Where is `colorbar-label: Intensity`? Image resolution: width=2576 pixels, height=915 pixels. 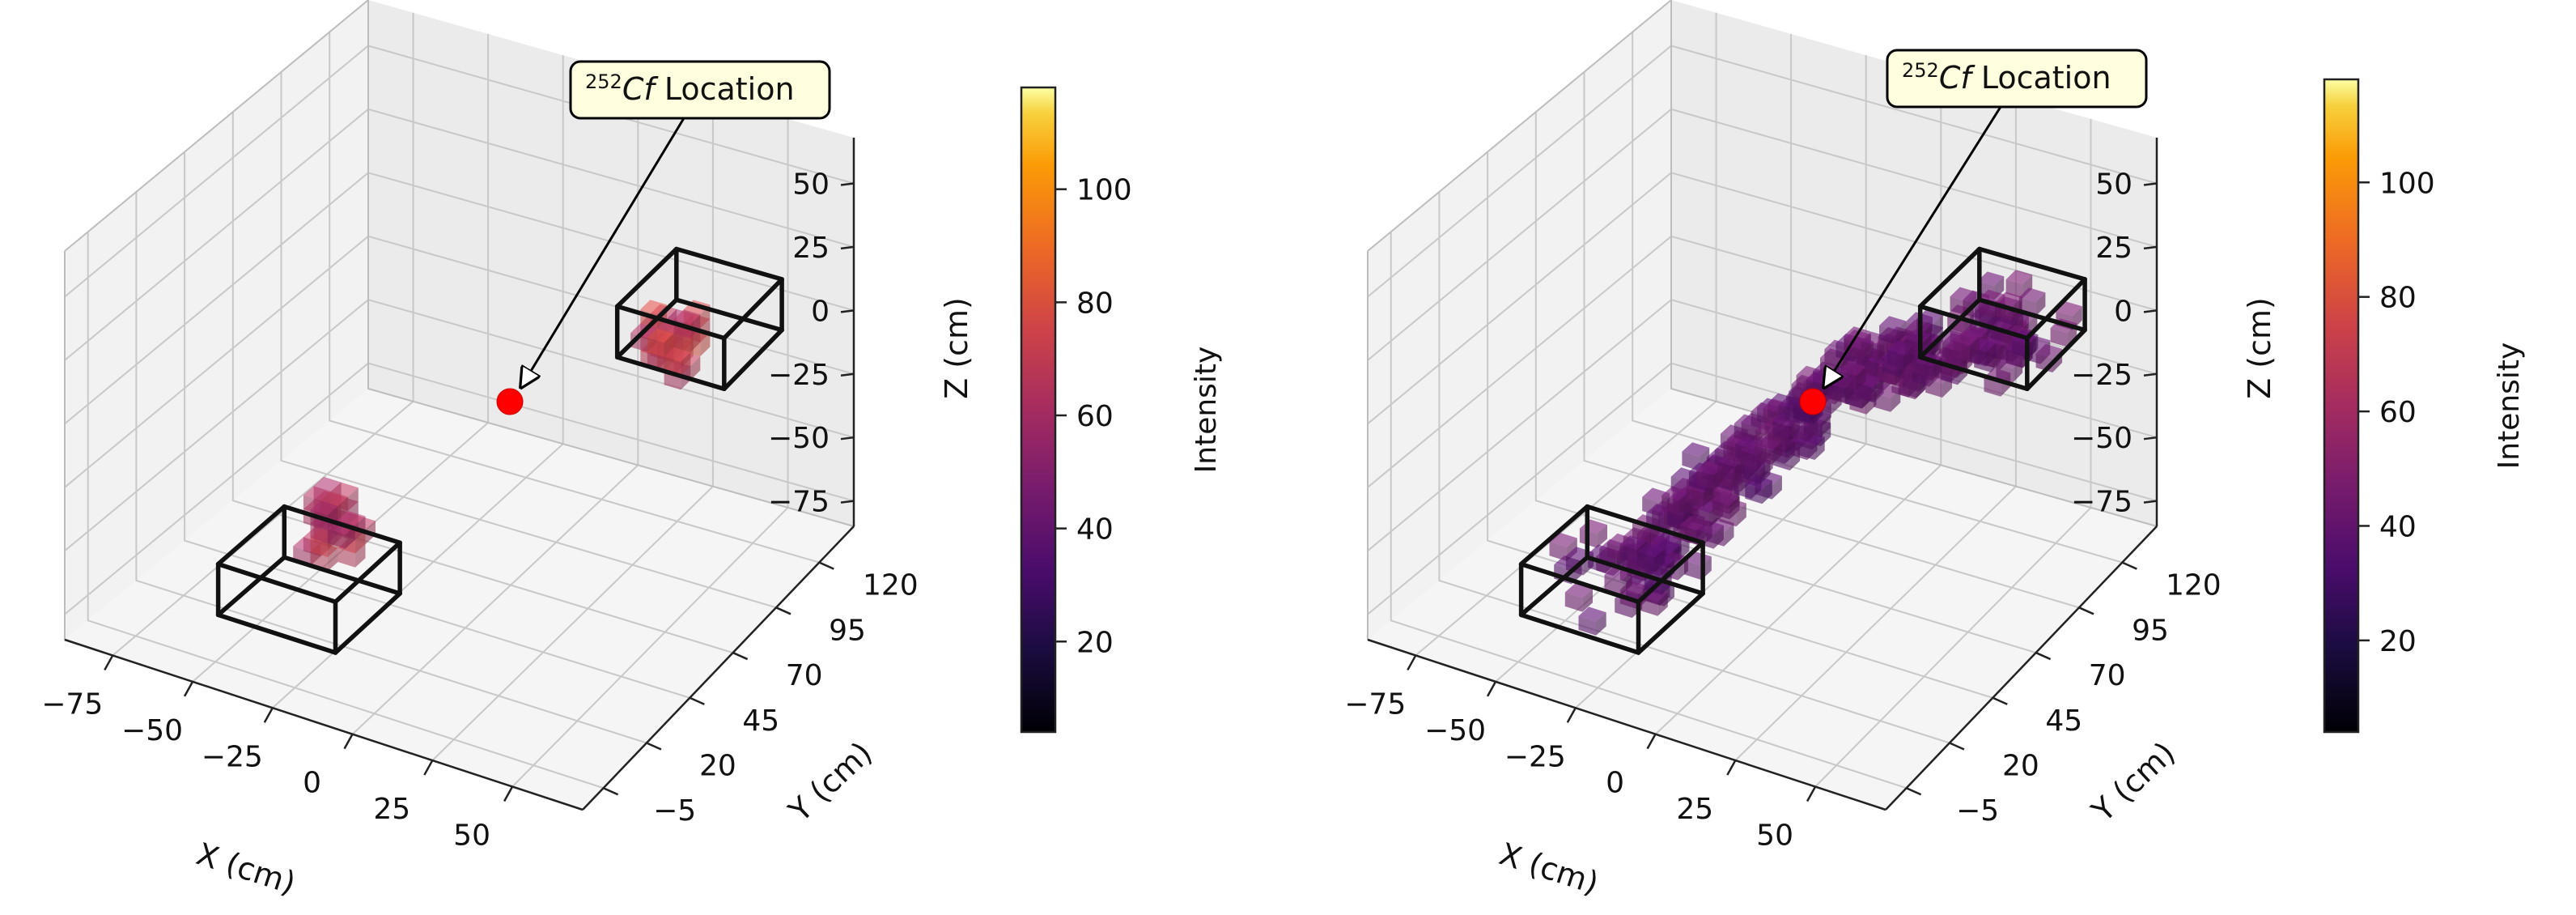
colorbar-label: Intensity is located at coordinates (1206, 410).